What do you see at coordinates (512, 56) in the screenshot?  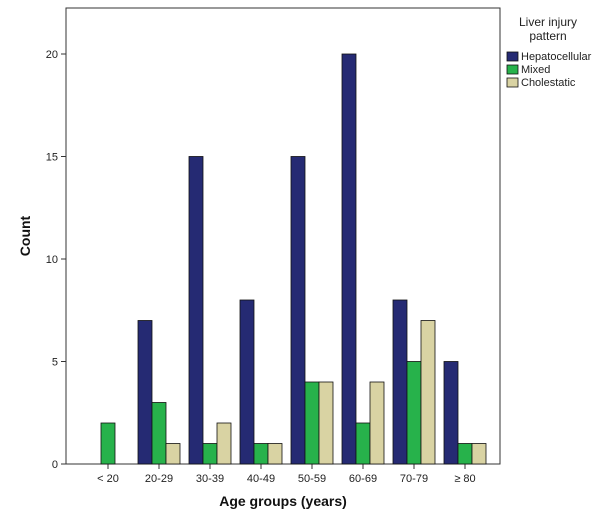 I see `legend-swatch-hepatocellular` at bounding box center [512, 56].